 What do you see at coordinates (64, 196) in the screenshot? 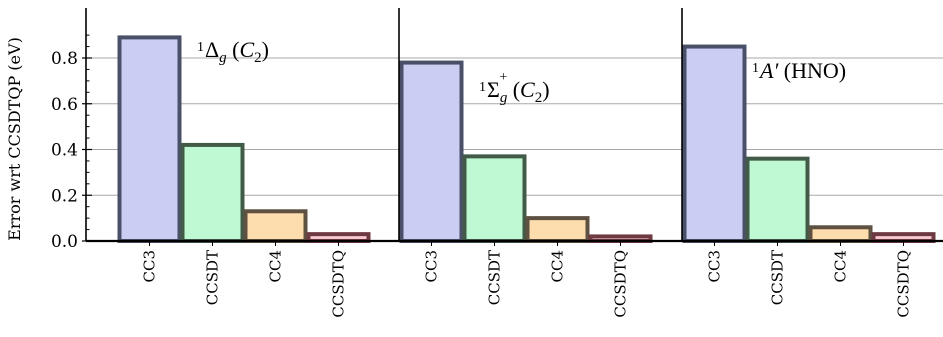
I see `y-tick-label: 0.2` at bounding box center [64, 196].